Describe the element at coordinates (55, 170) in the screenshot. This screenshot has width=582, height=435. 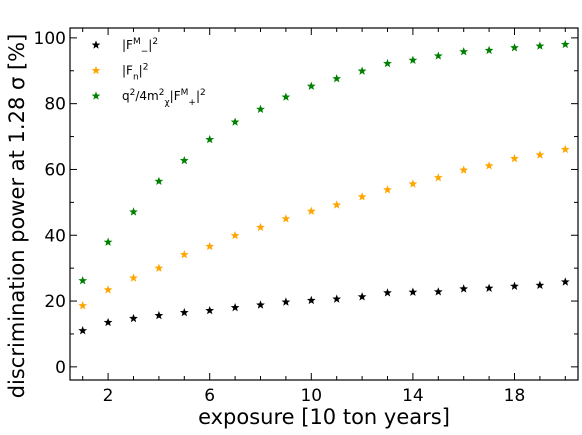
I see `y-tick-label: 60` at that location.